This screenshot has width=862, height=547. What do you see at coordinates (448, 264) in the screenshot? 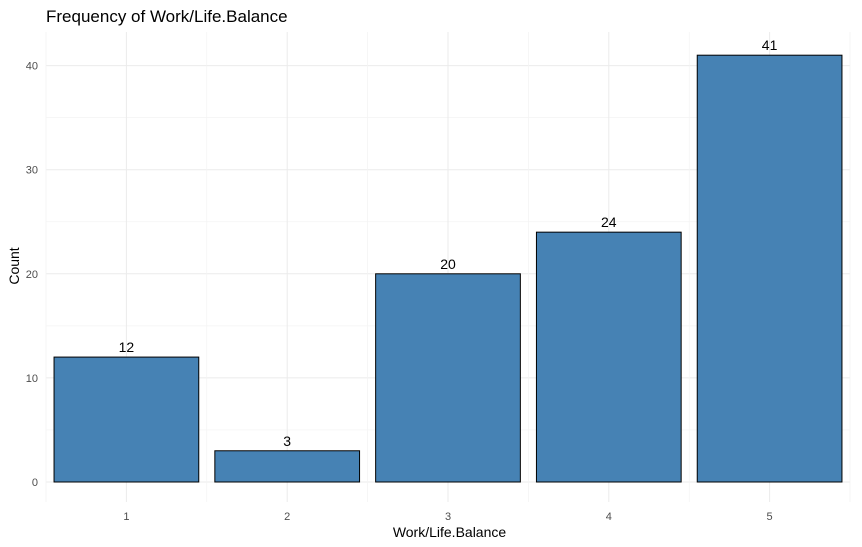
I see `data-label: 20` at bounding box center [448, 264].